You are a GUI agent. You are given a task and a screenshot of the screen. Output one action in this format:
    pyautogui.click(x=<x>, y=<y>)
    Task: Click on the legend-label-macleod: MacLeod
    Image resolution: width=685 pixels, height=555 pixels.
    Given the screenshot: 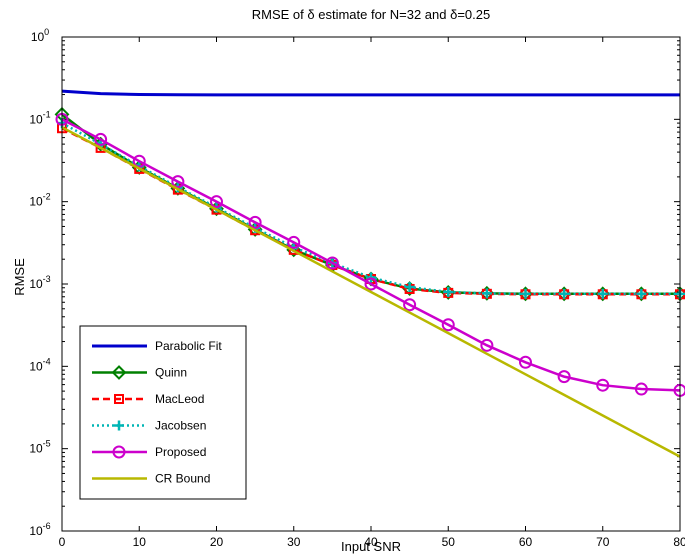 What is the action you would take?
    pyautogui.click(x=179, y=399)
    